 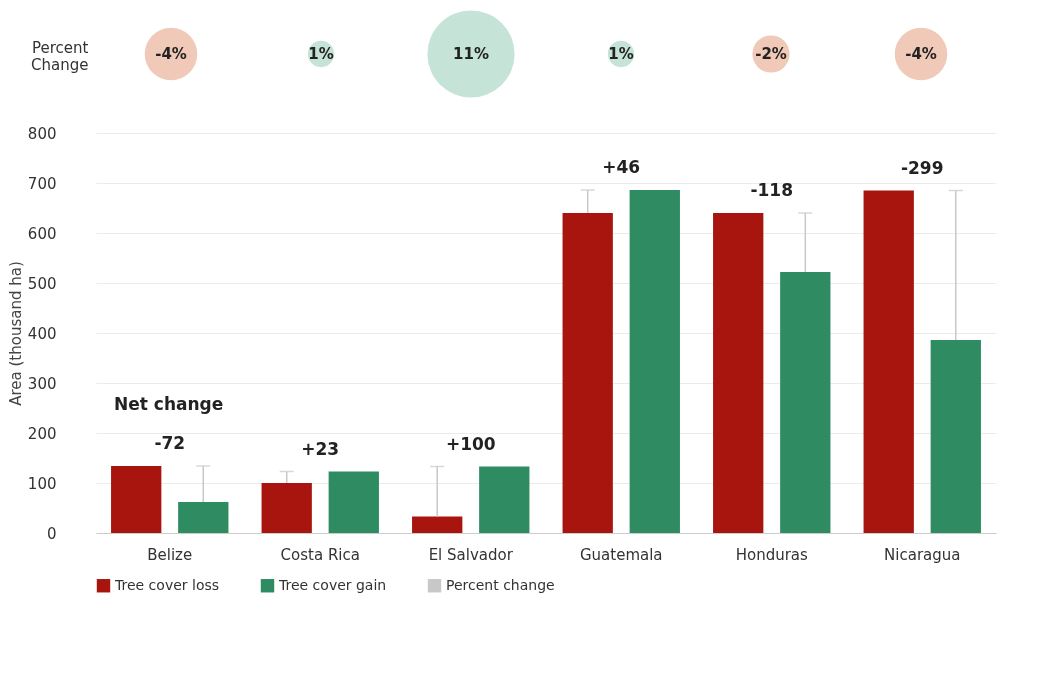 I want to click on x-tick-label: Costa Rica, so click(x=320, y=554).